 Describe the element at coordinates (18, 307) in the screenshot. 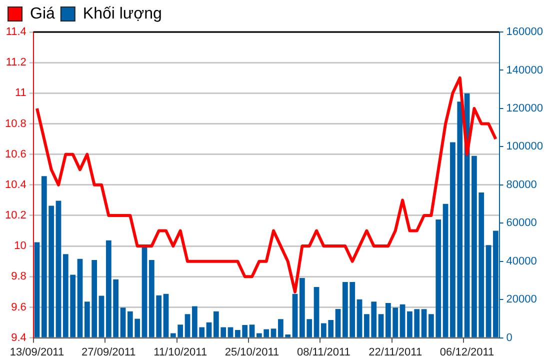

I see `y-tick-label: 9.6` at that location.